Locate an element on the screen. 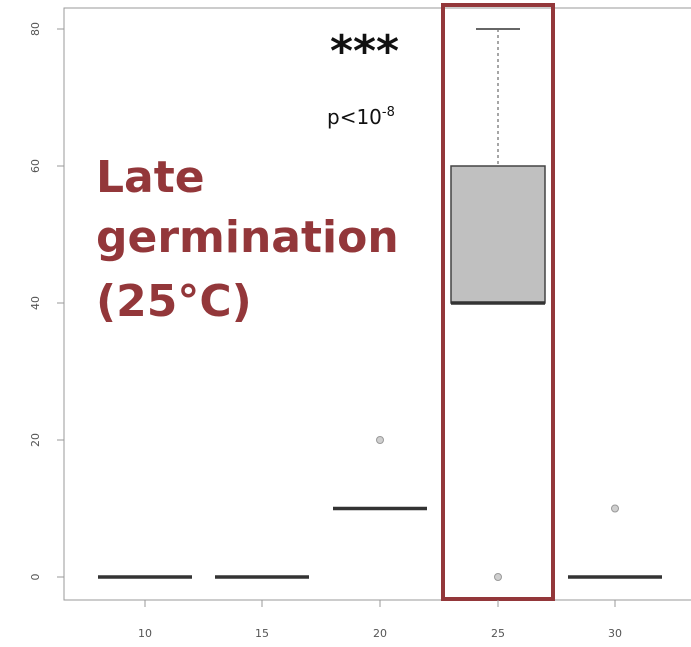 The image size is (691, 647). significance-stars: *** is located at coordinates (364, 51).